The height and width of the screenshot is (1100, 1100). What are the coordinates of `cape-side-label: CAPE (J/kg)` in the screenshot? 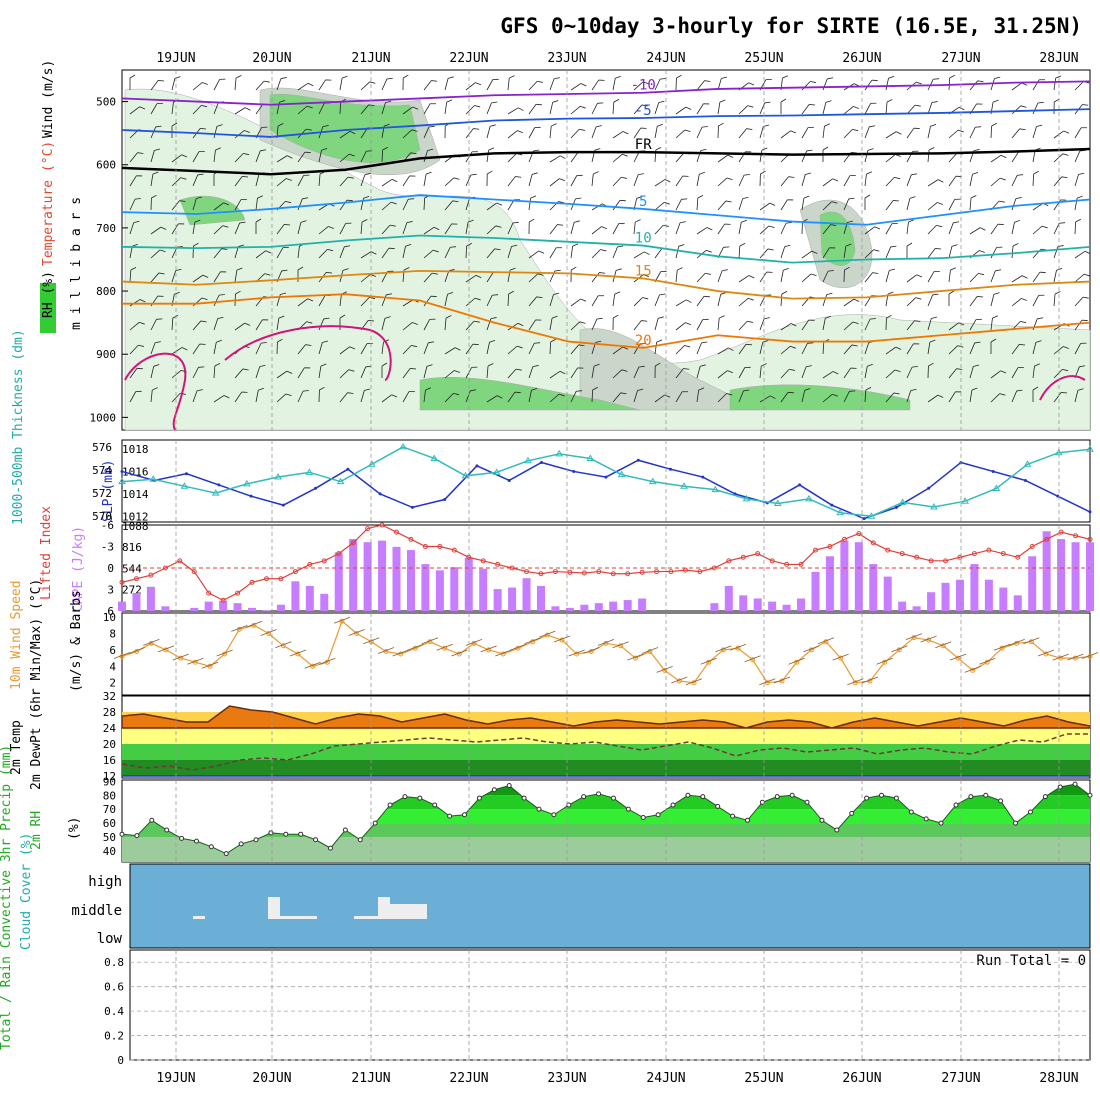 It's located at (78, 569).